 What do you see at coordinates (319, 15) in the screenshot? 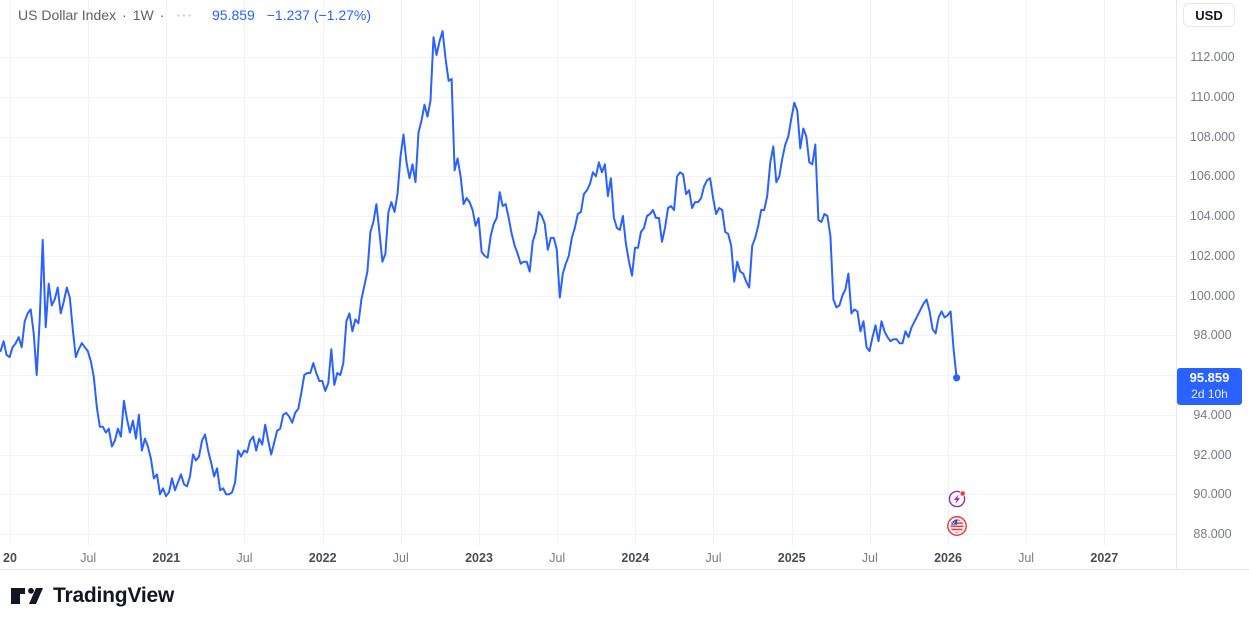
I see `price-change-value: −1.237 (−1.27%)` at bounding box center [319, 15].